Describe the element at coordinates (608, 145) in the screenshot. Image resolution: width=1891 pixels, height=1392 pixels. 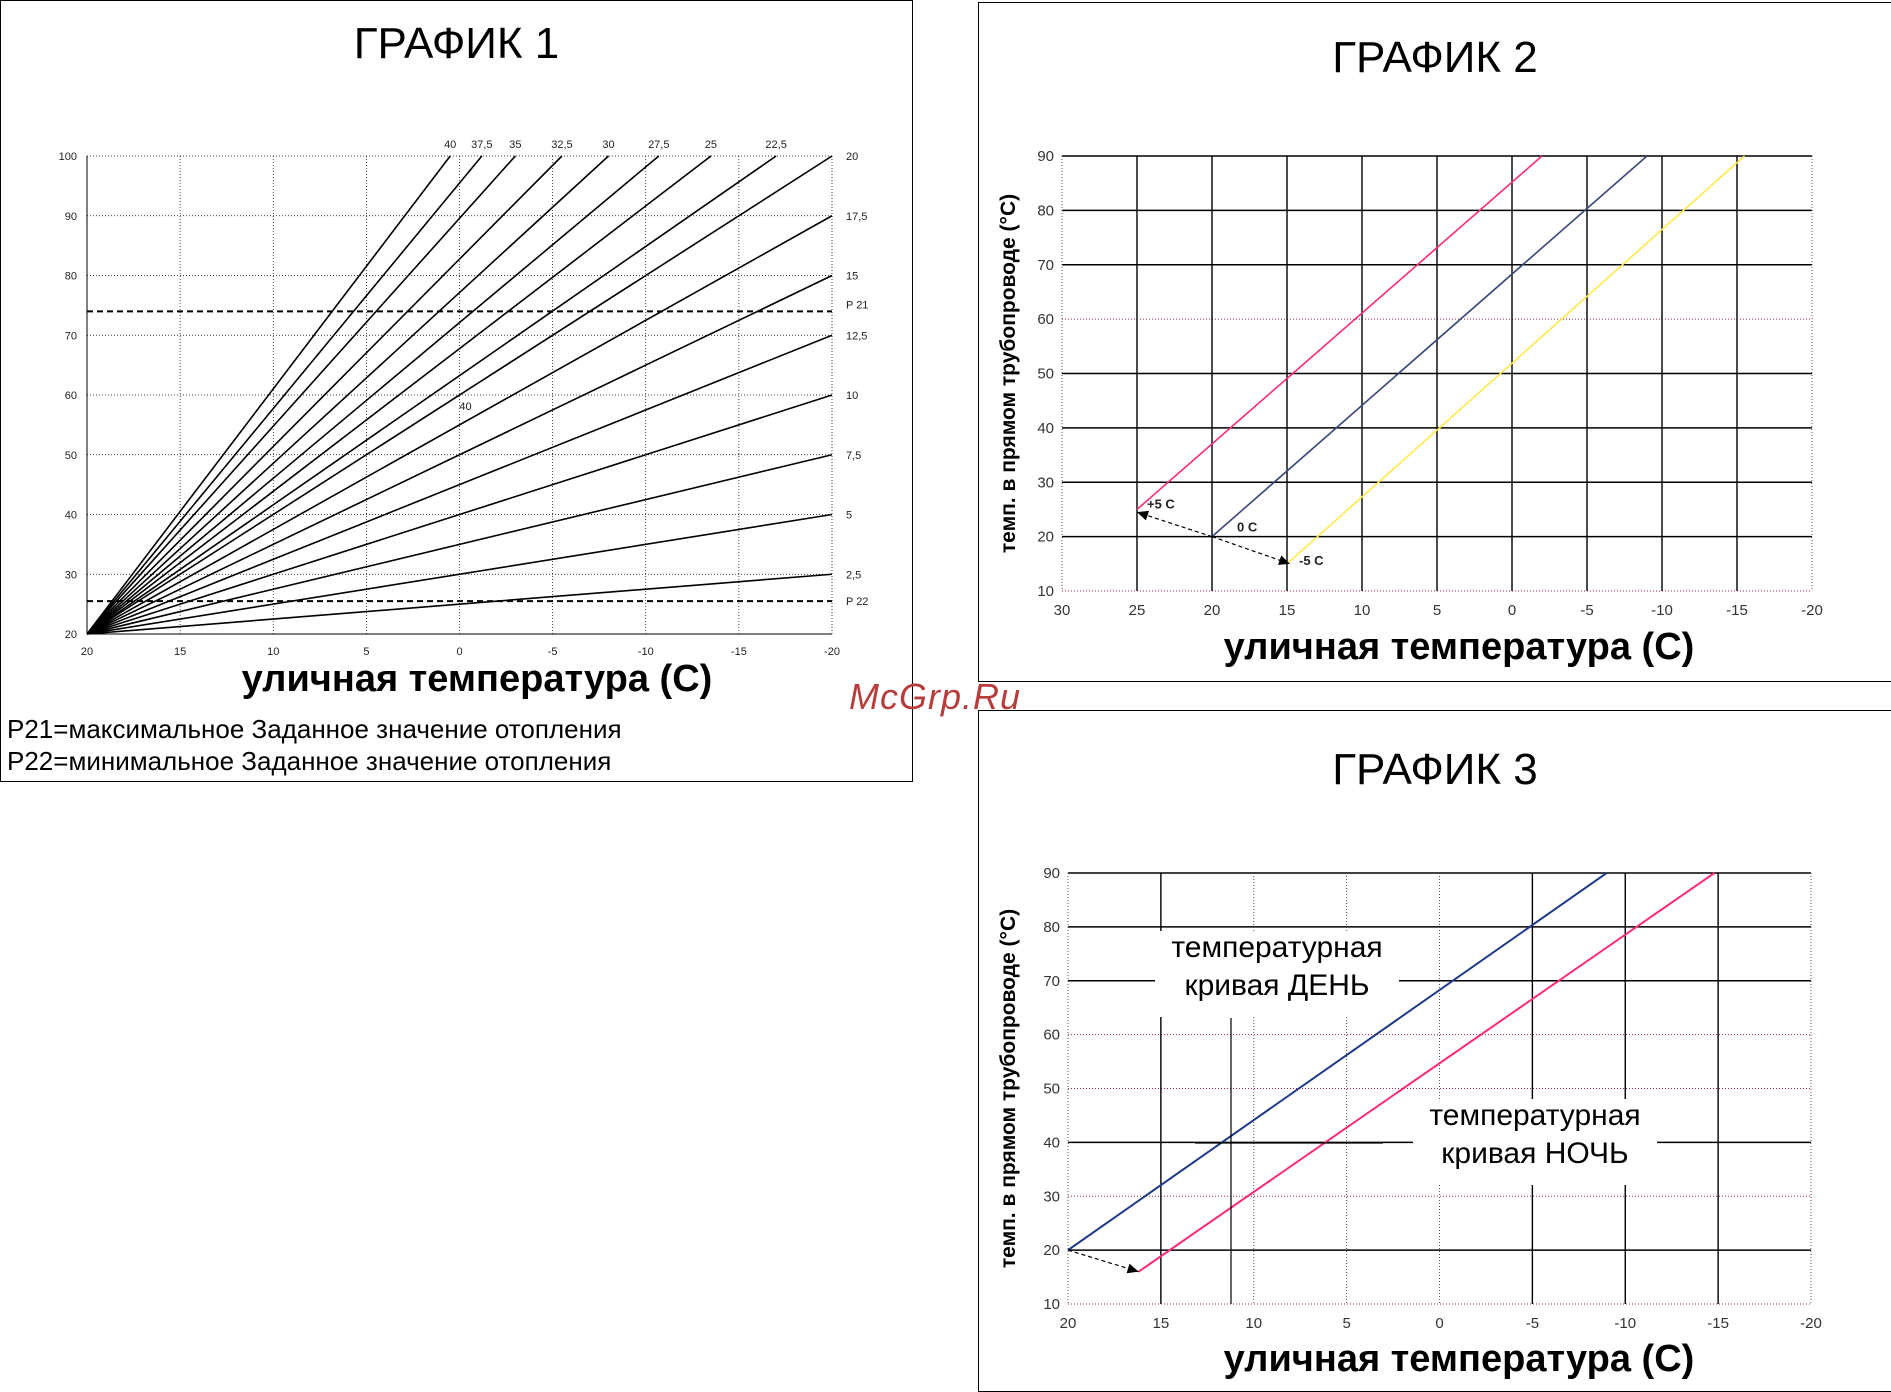
I see `curve-label: 30` at that location.